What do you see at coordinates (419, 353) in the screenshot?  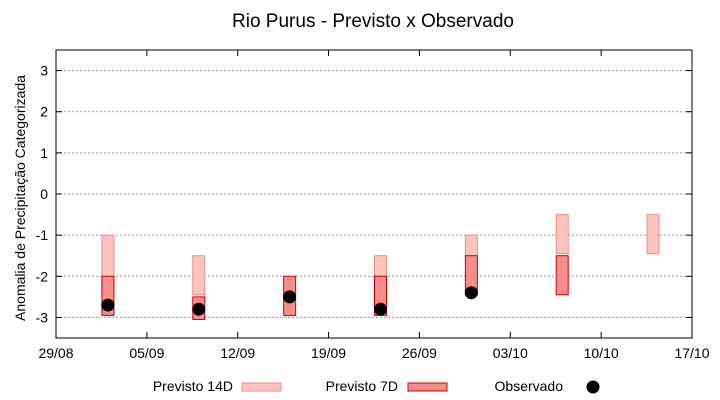 I see `x-tick-label: 26/09` at bounding box center [419, 353].